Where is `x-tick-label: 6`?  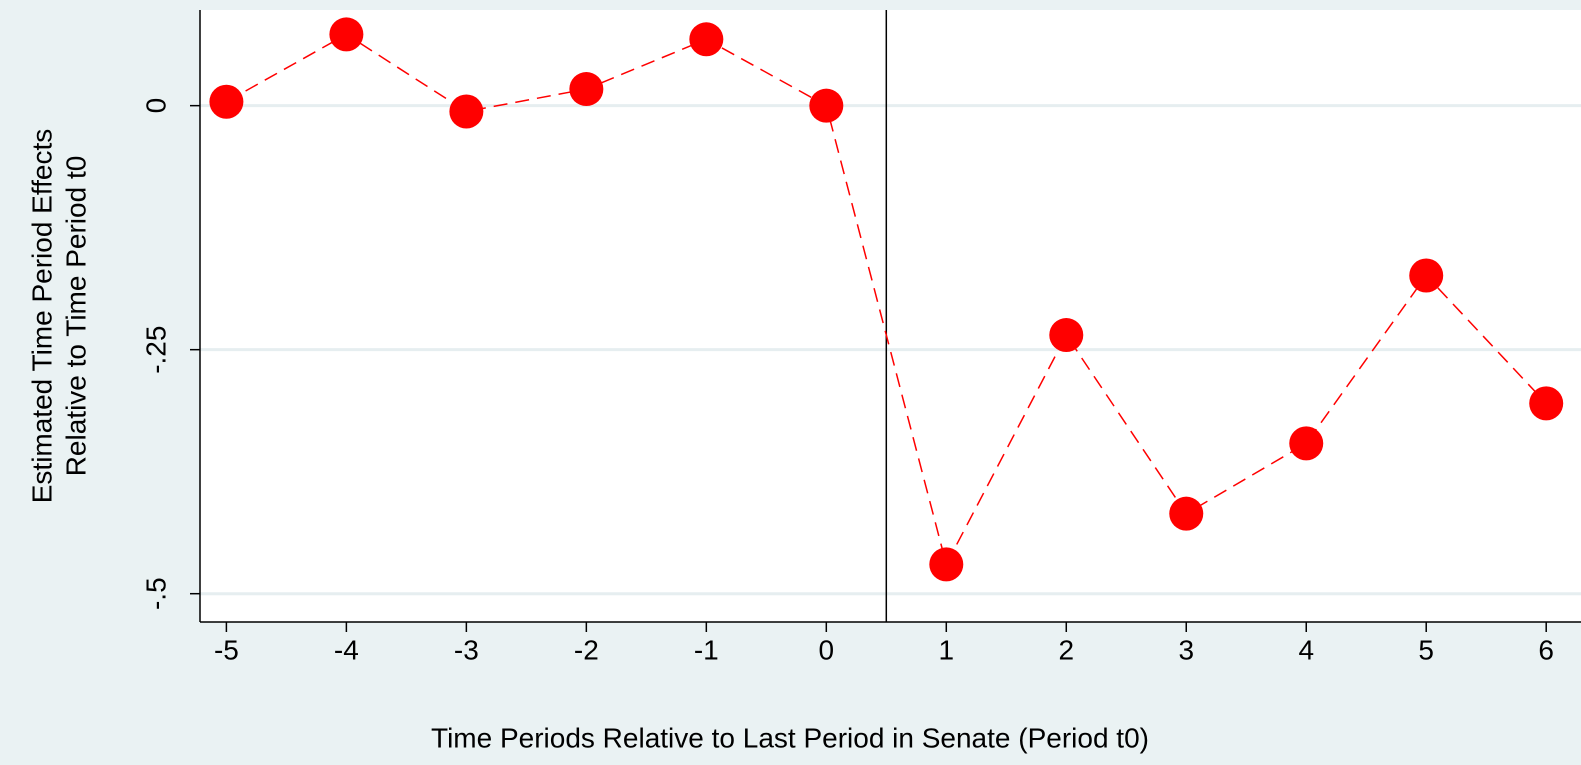
x-tick-label: 6 is located at coordinates (1546, 649).